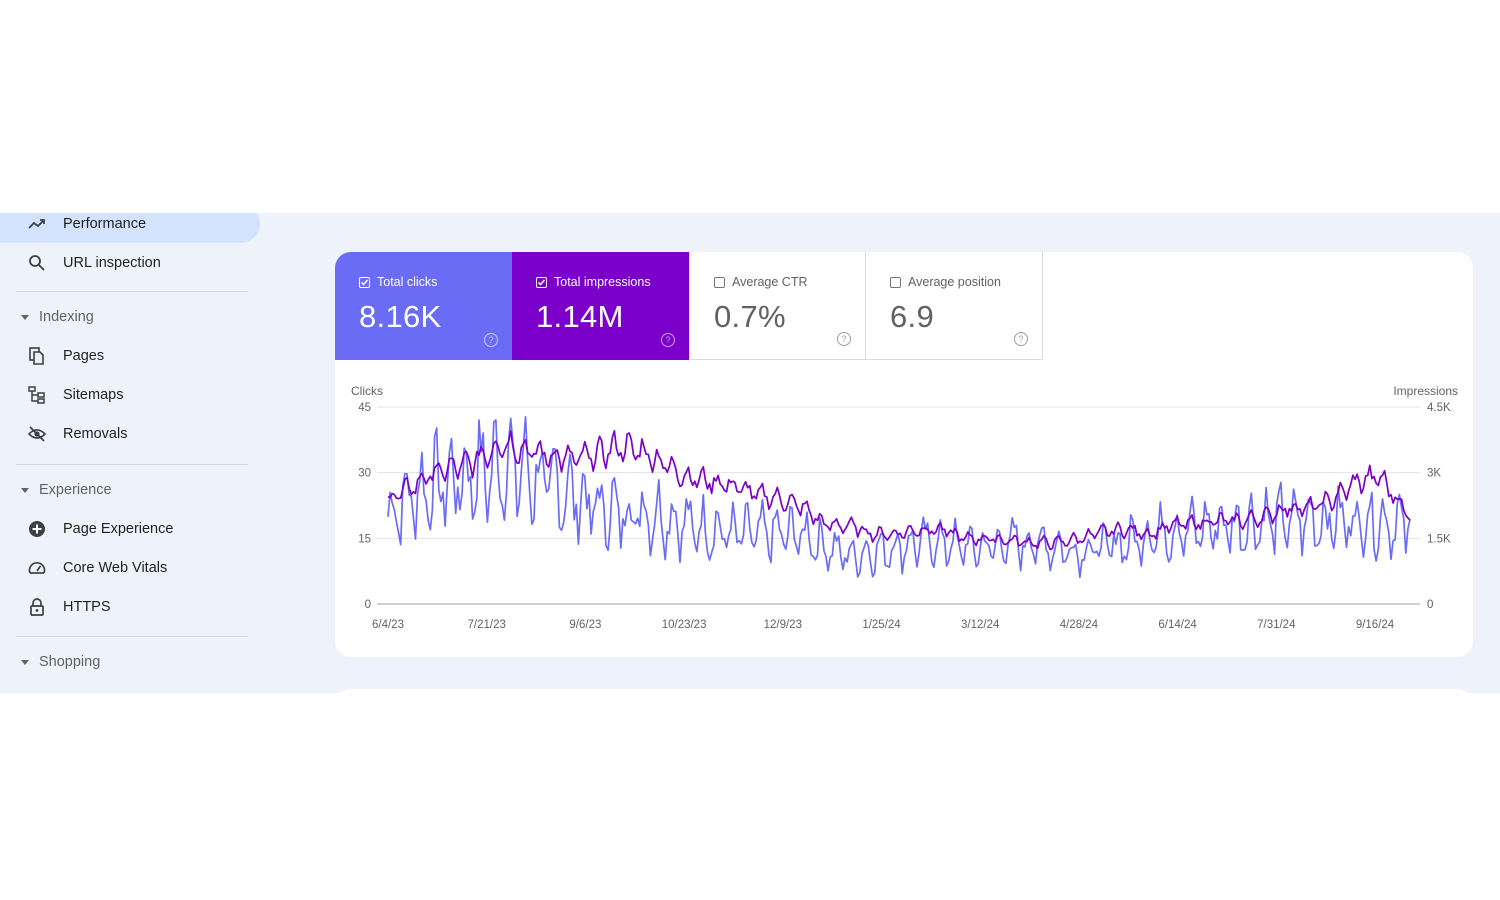  Describe the element at coordinates (580, 316) in the screenshot. I see `metric-value: 1.14M` at that location.